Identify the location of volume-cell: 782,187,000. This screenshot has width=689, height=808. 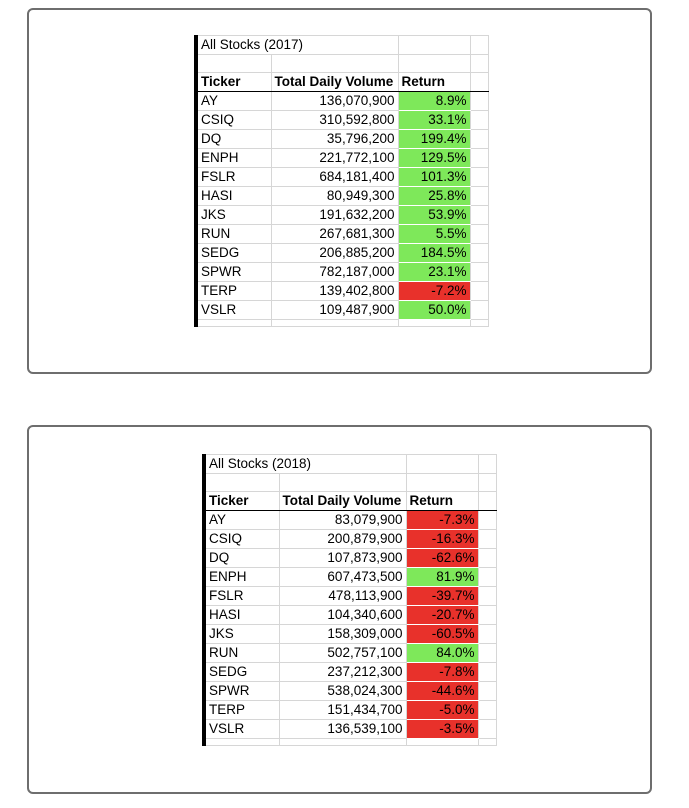
(335, 272).